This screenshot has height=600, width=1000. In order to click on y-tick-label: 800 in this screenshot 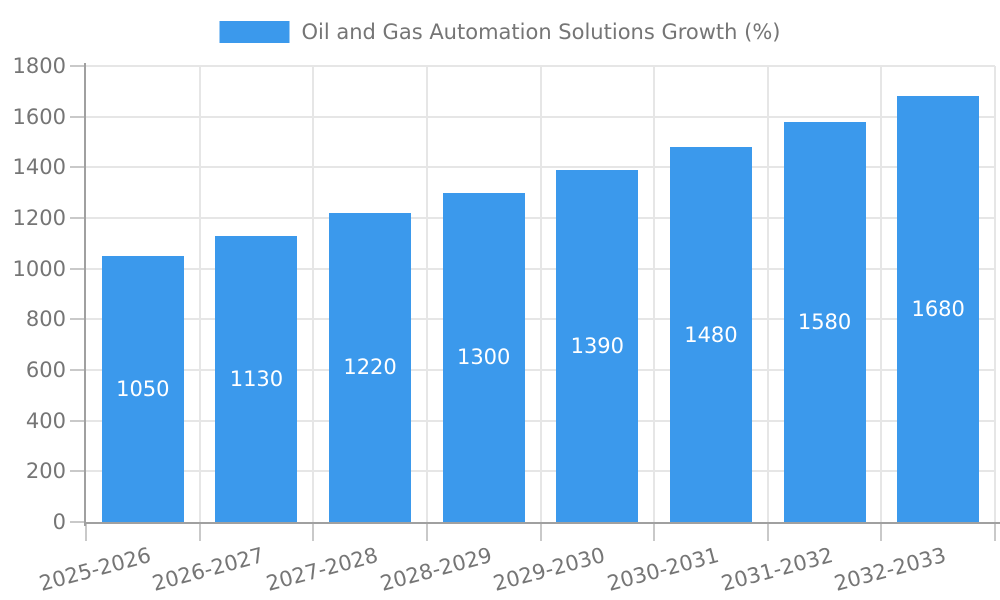, I will do `click(45, 319)`.